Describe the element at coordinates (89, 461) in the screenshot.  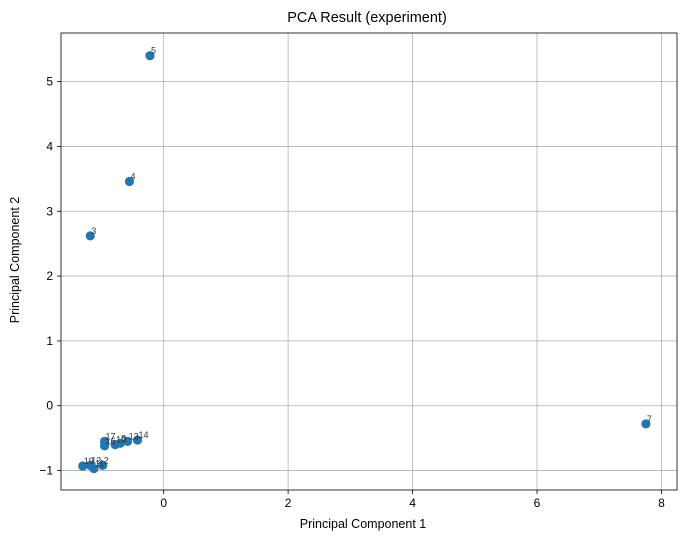
I see `point-label: 19` at that location.